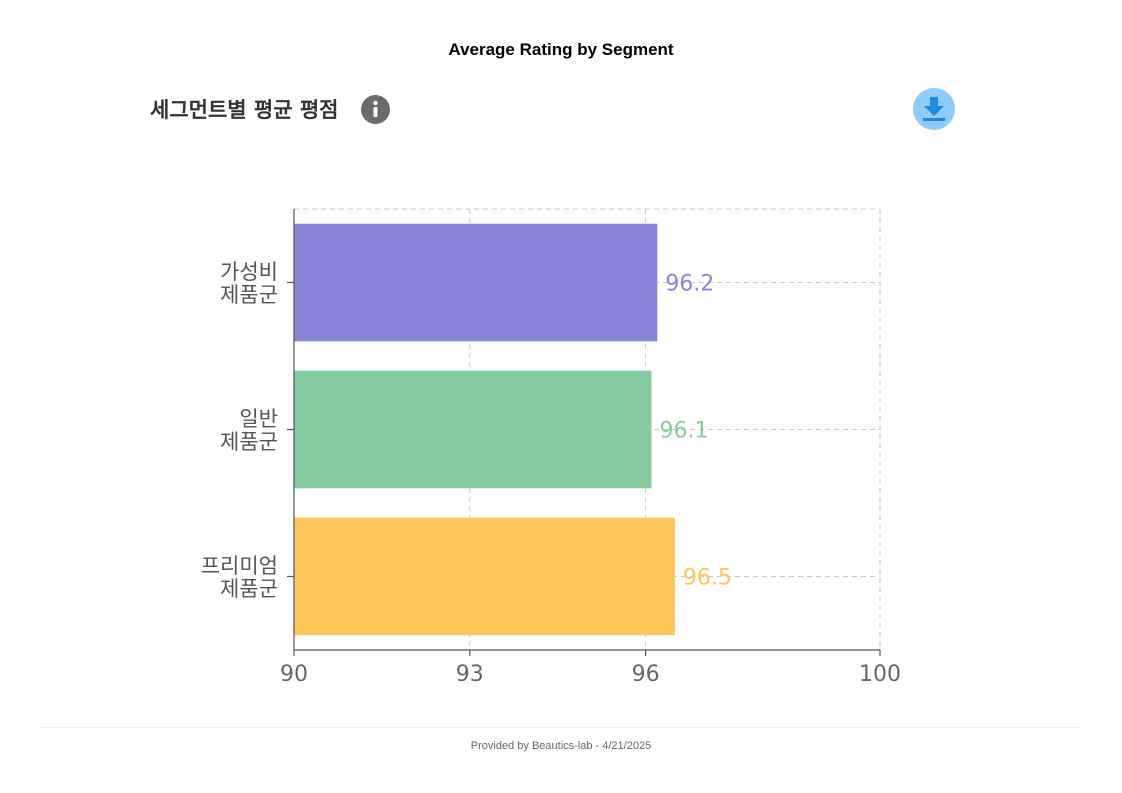 The height and width of the screenshot is (793, 1122). What do you see at coordinates (561, 49) in the screenshot?
I see `page-title: Average Rating by Segment` at bounding box center [561, 49].